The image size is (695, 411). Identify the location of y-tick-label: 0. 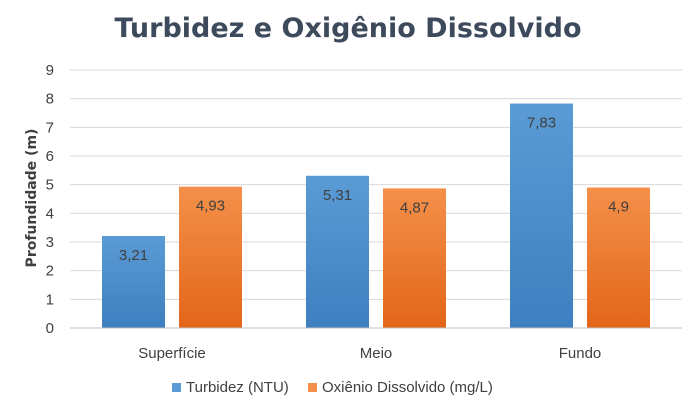
(50, 328).